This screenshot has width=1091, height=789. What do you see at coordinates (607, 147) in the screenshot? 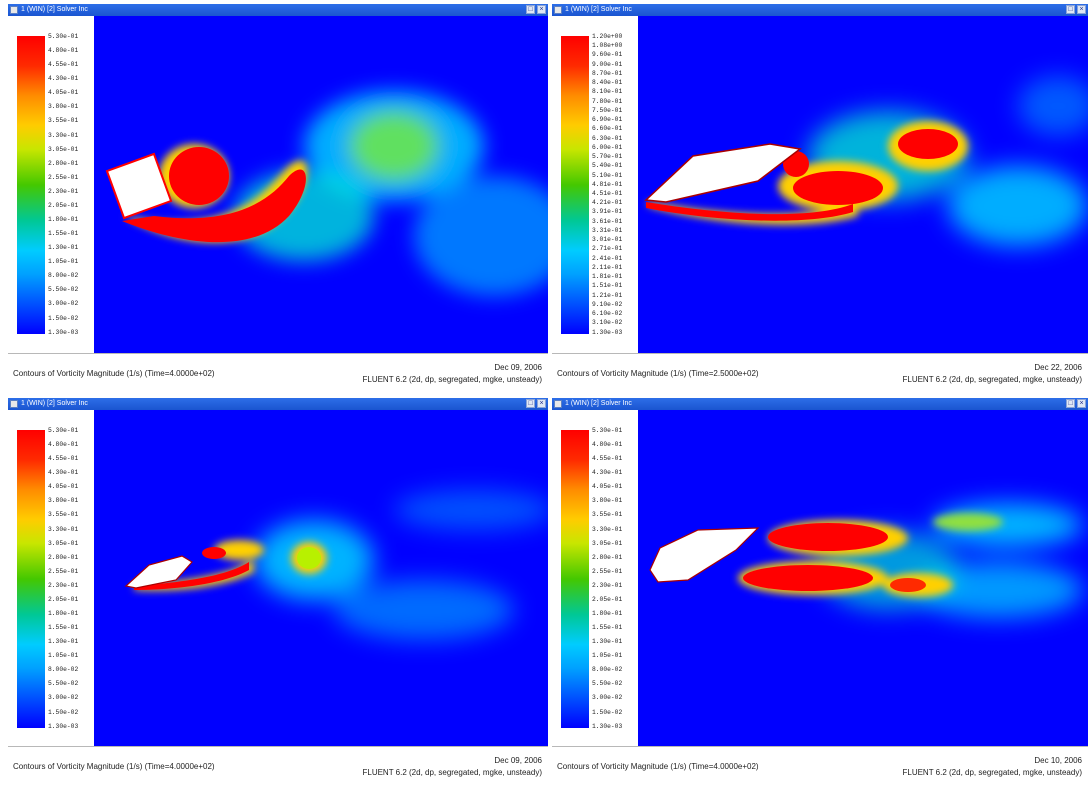
I see `colorbar-tick-label: 6.00e-01` at bounding box center [607, 147].